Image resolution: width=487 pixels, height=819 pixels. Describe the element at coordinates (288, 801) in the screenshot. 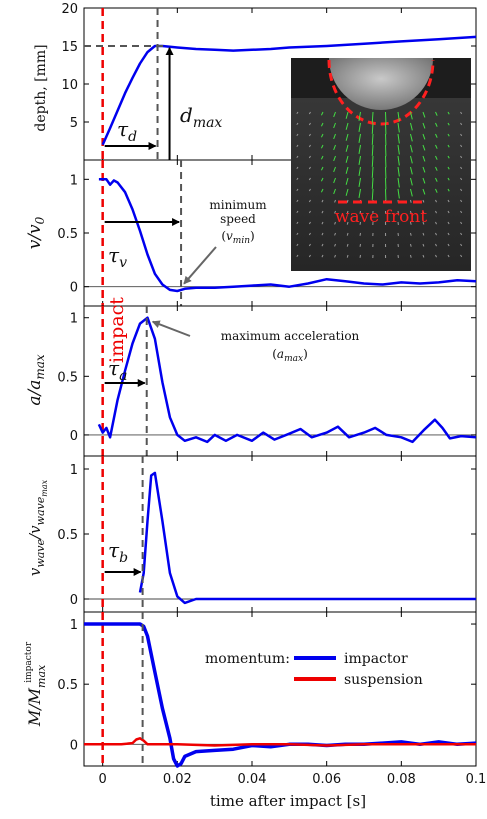

I see `x-axis-label: time after impact [s]` at that location.